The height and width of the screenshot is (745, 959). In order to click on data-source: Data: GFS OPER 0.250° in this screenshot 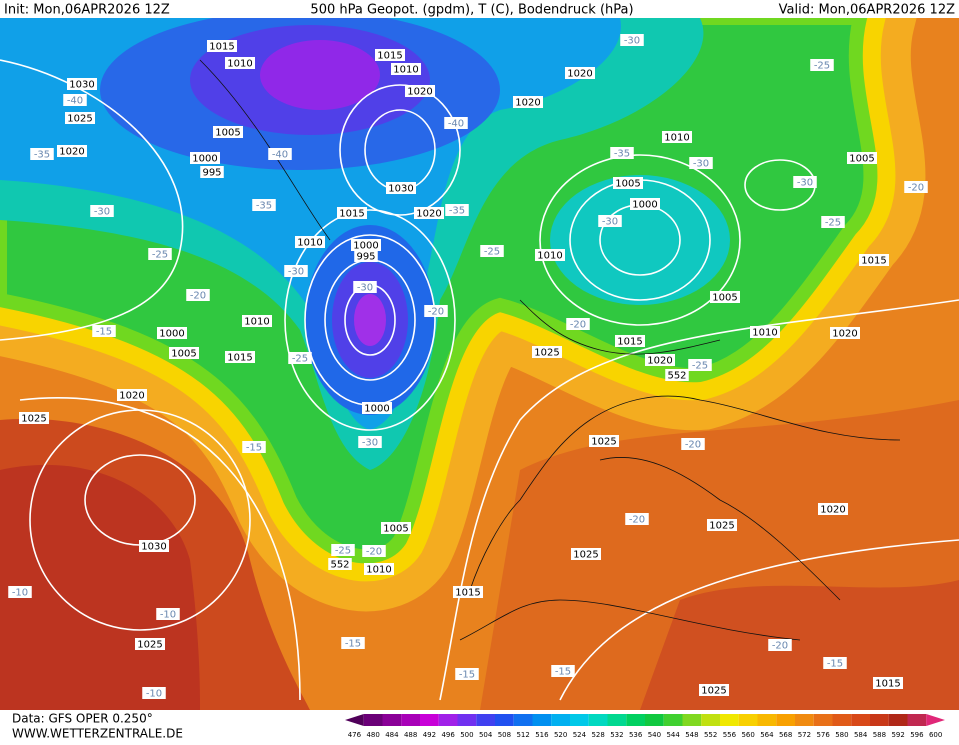, I will do `click(82, 719)`.